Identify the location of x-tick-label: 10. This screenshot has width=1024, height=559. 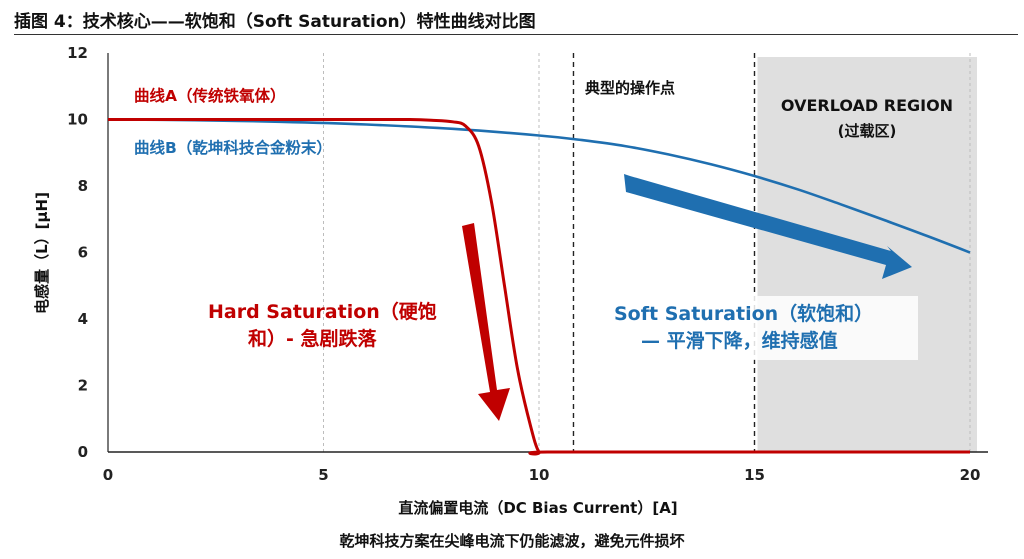
(539, 475).